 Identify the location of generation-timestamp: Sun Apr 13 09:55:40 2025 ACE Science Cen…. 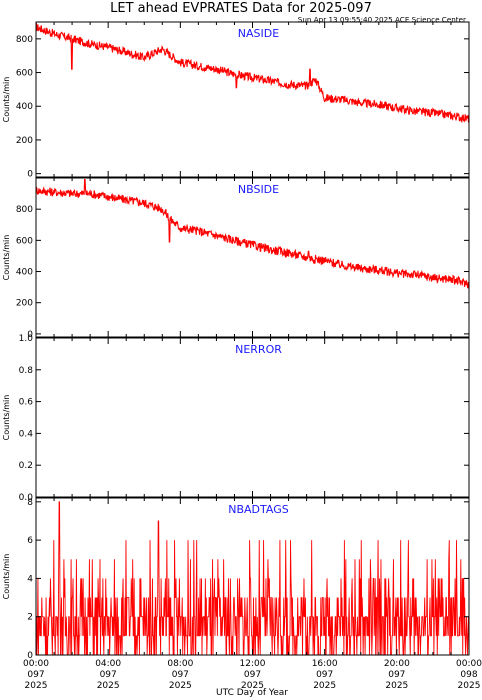
(382, 19).